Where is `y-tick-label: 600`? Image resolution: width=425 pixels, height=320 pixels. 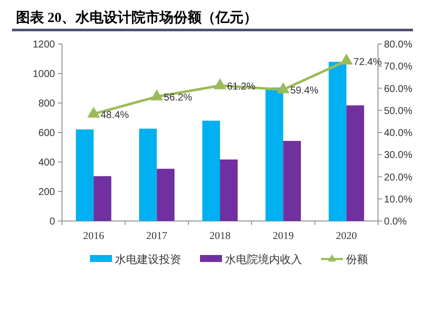
y-tick-label: 600 is located at coordinates (47, 133).